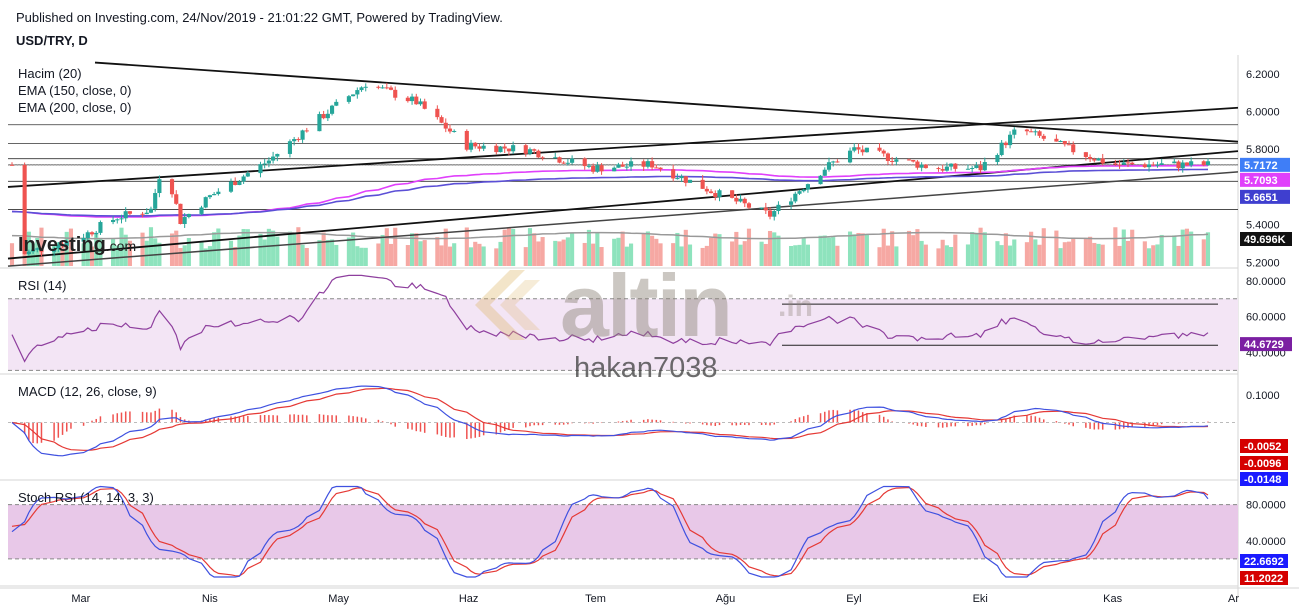  What do you see at coordinates (210, 599) in the screenshot?
I see `time-tick-label: Nis` at bounding box center [210, 599].